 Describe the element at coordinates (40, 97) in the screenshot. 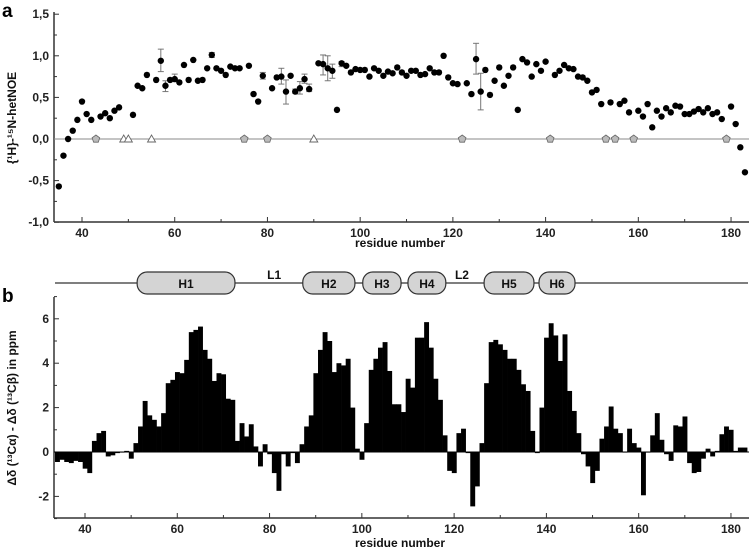

I see `y-tick-label: 0,5` at that location.